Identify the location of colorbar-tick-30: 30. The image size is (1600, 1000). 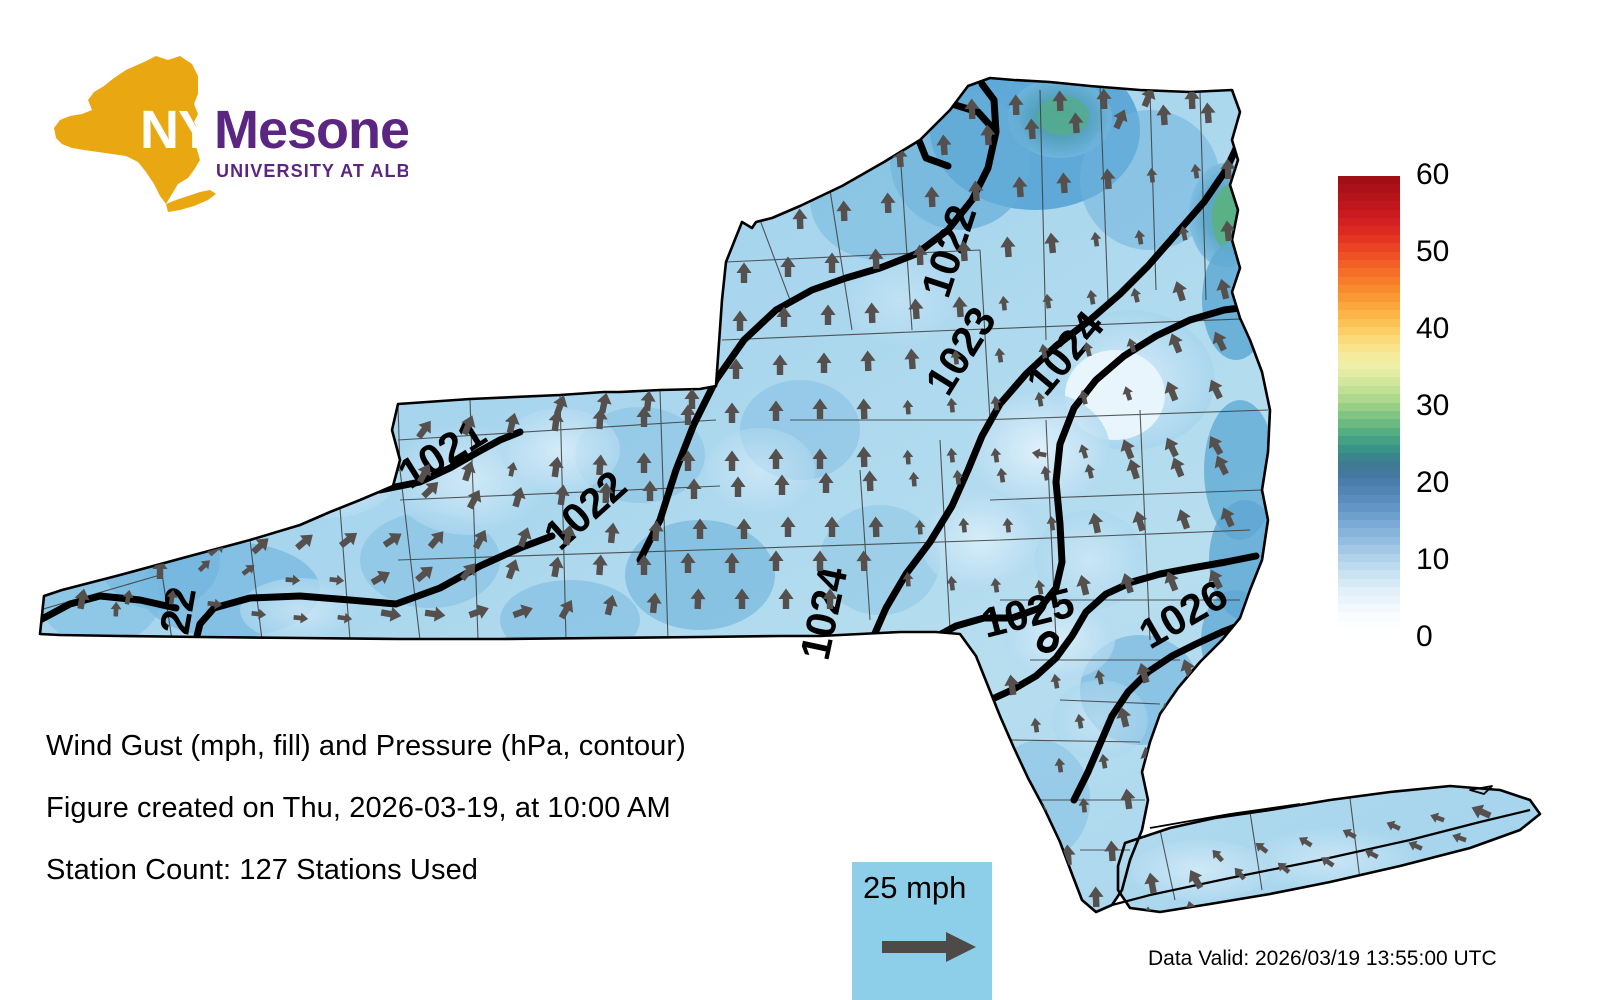
(1433, 405).